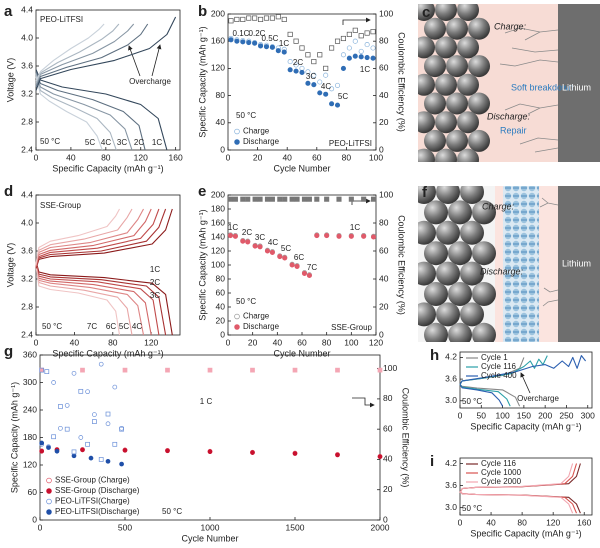 This screenshot has width=600, height=548. What do you see at coordinates (27, 93) in the screenshot?
I see `y-tick-label: 3.2` at bounding box center [27, 93].